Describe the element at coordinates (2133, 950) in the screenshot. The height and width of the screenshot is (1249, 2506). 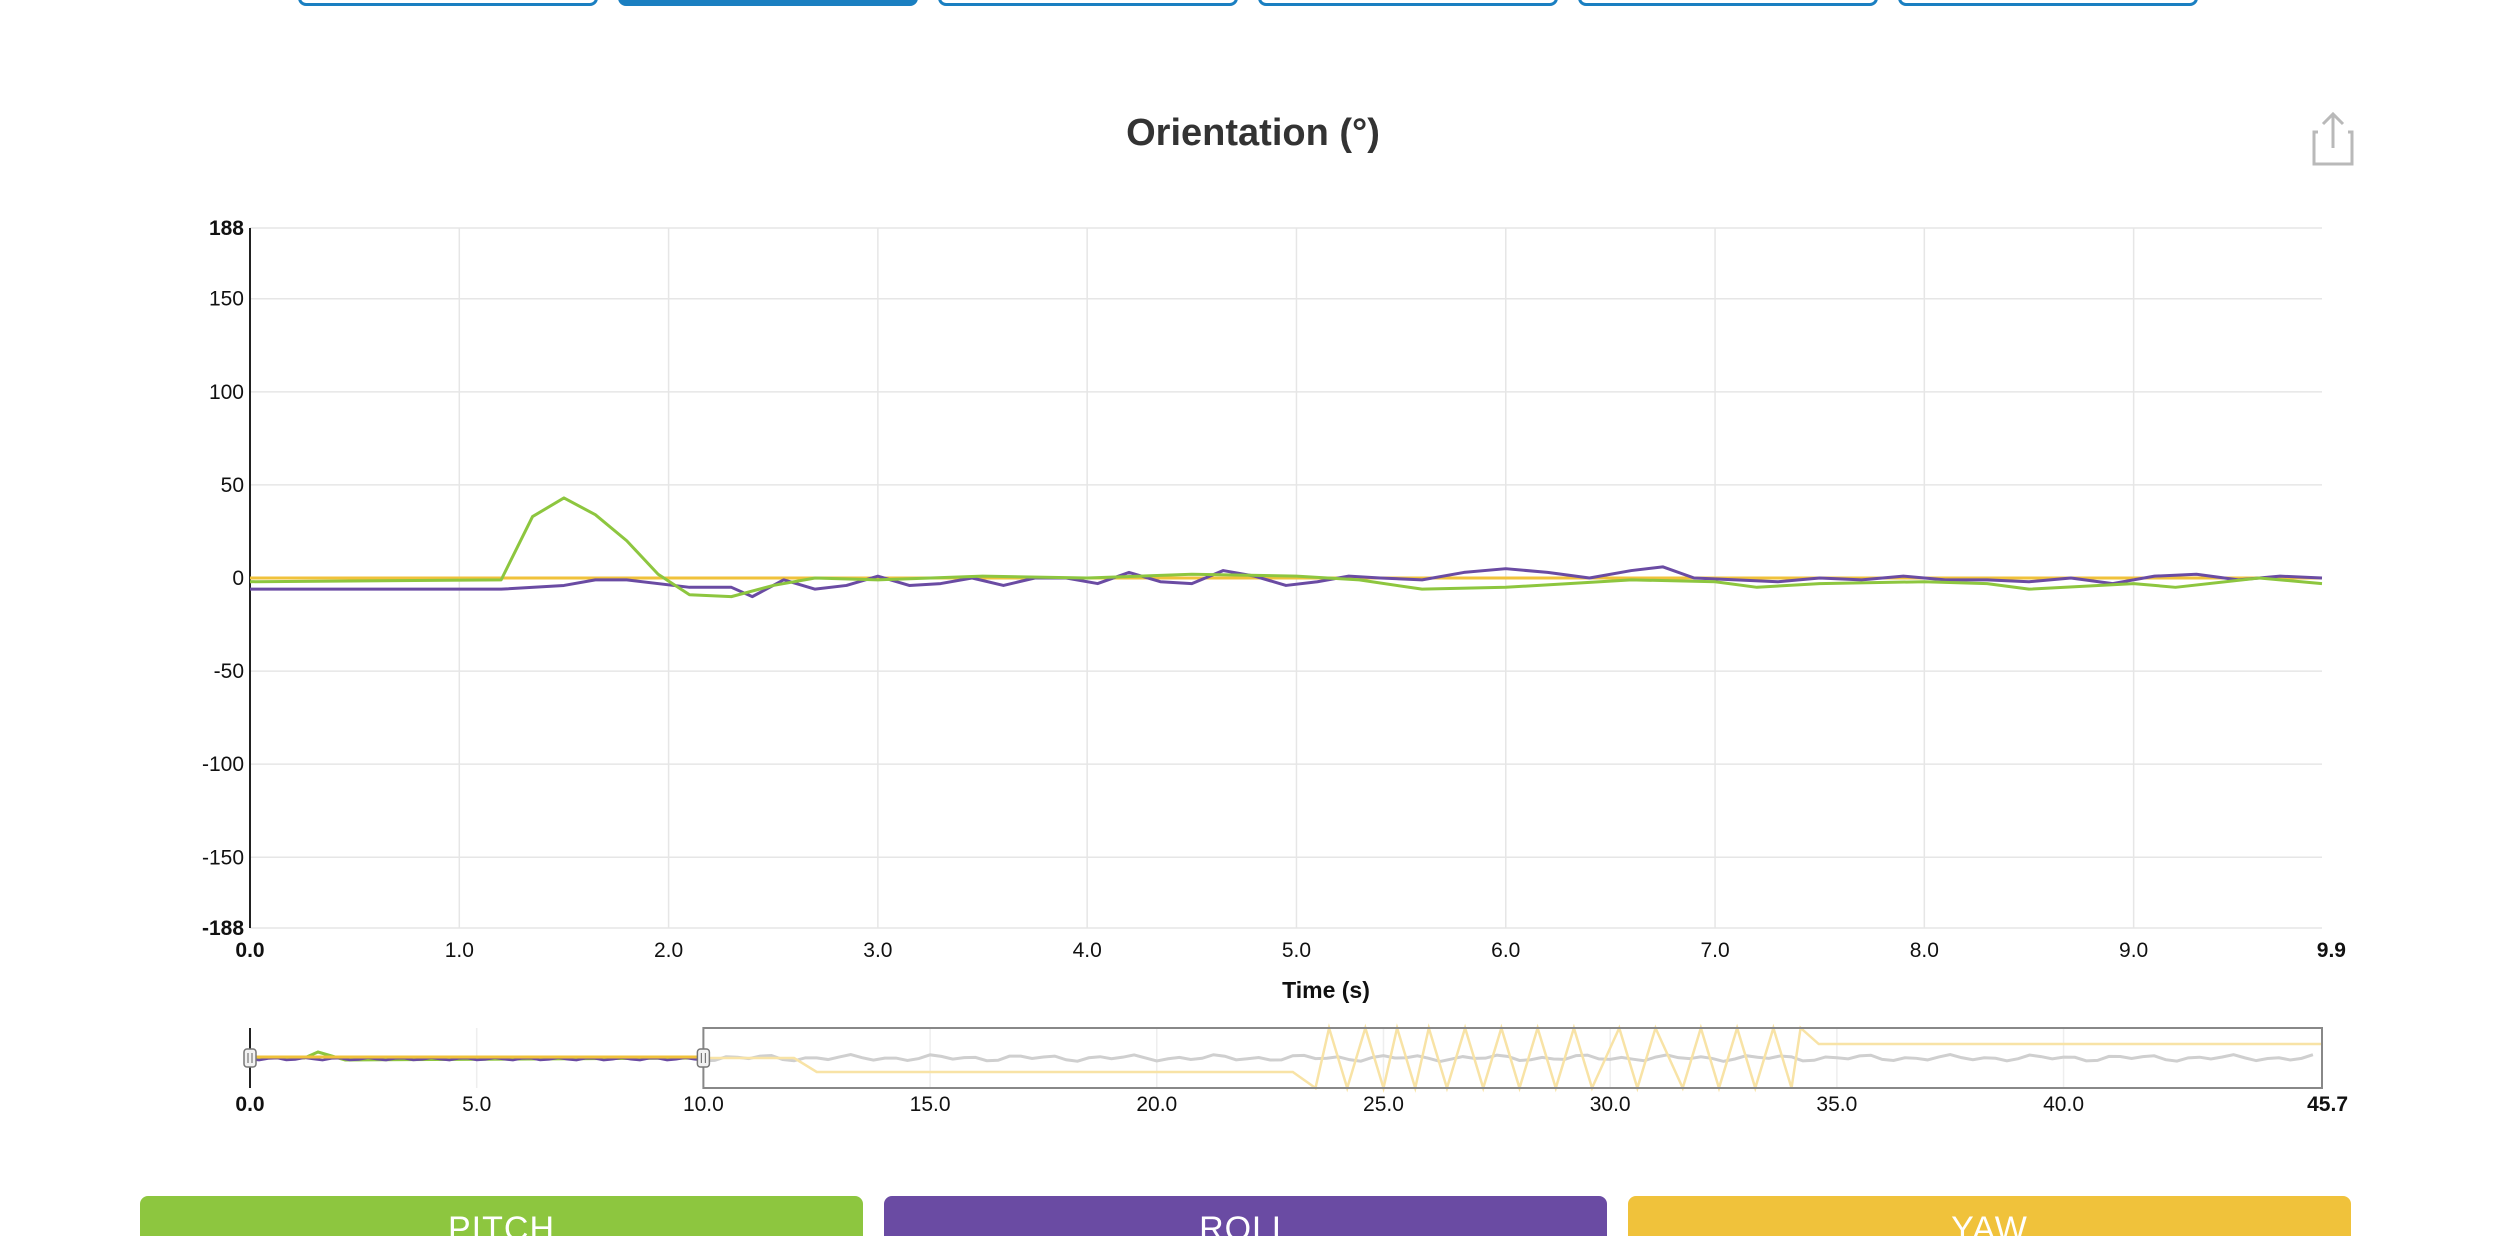
I see `x-tick-label: 9.0` at that location.